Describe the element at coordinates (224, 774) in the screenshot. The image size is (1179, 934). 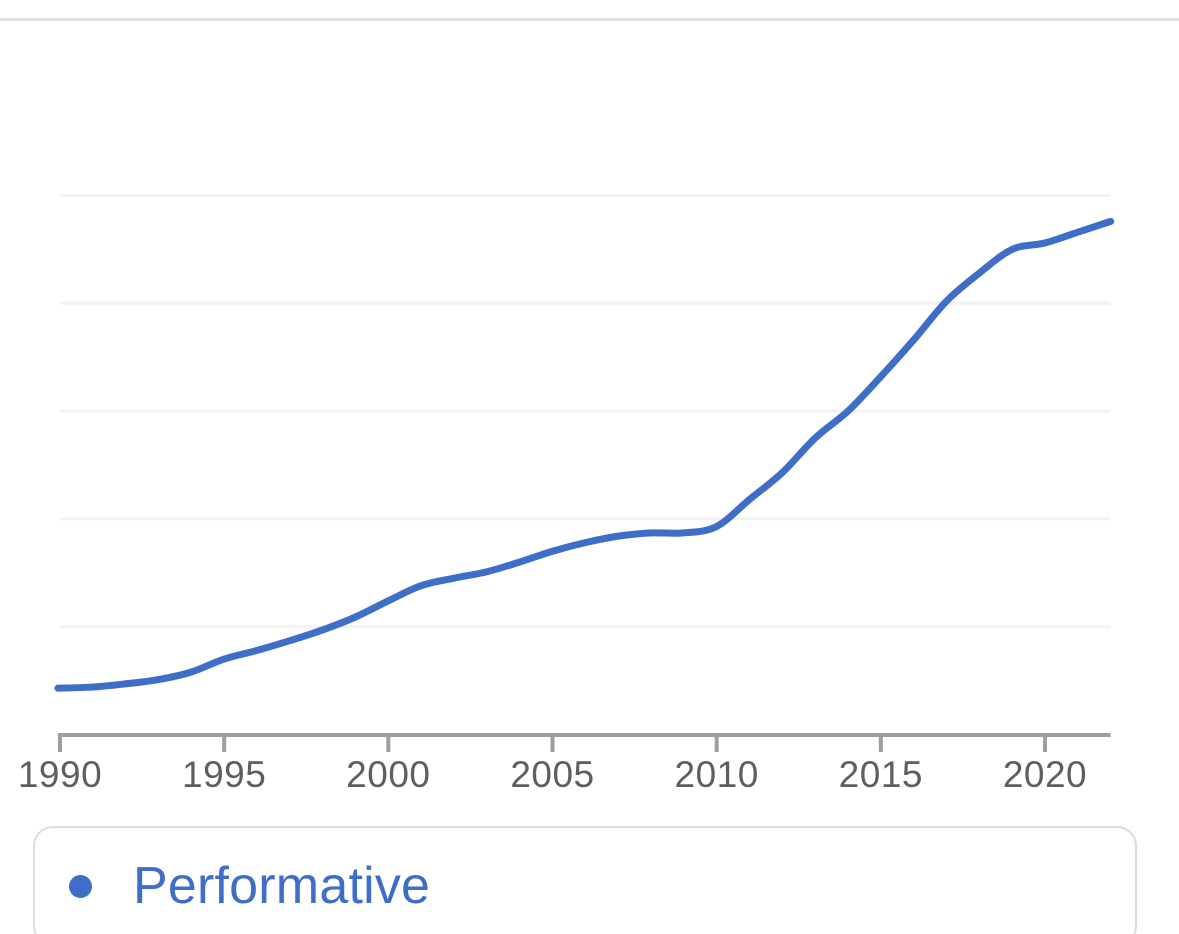
I see `x-axis-label-1995: 1995` at that location.